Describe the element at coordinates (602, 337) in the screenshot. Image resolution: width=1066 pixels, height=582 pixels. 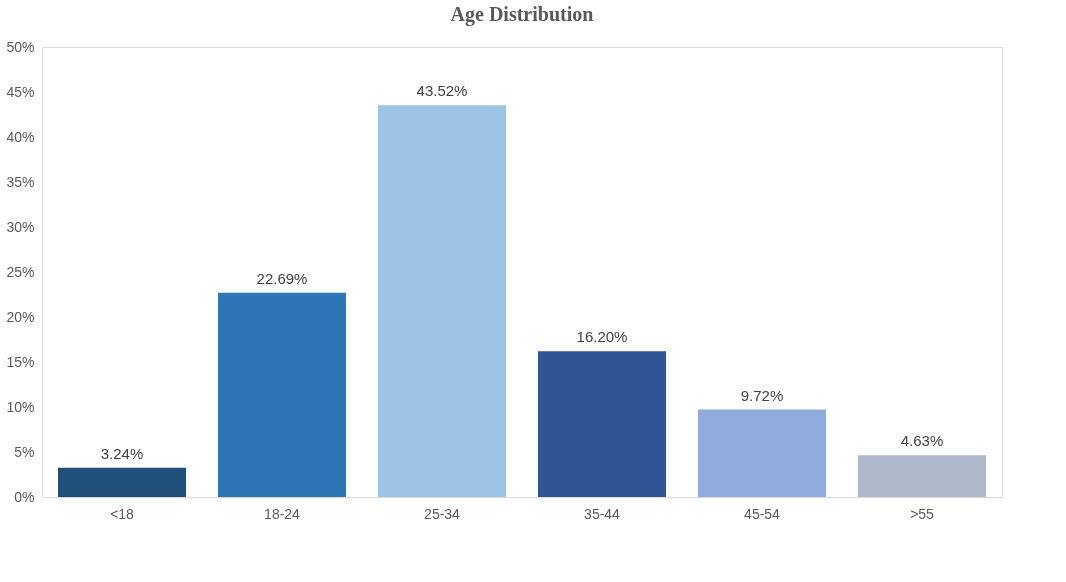
I see `data-label: 16.20%` at that location.